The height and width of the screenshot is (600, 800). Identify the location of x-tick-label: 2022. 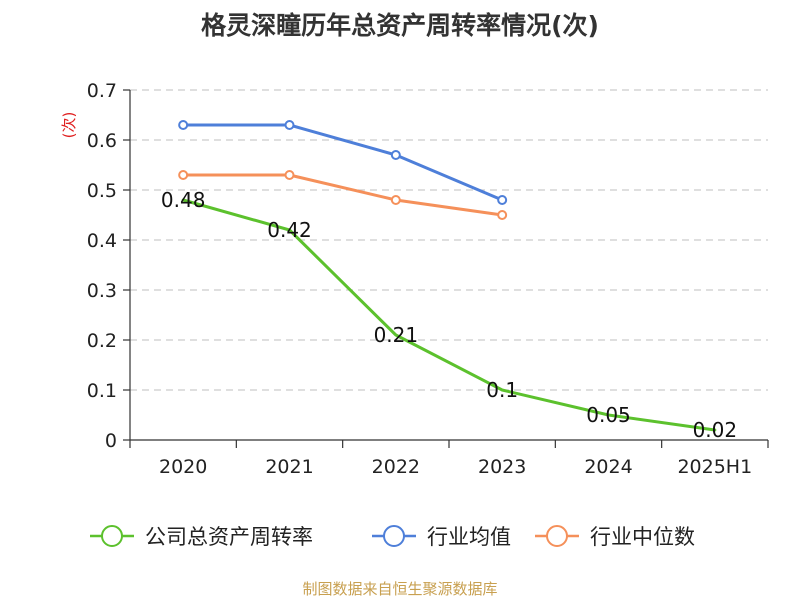
(396, 467).